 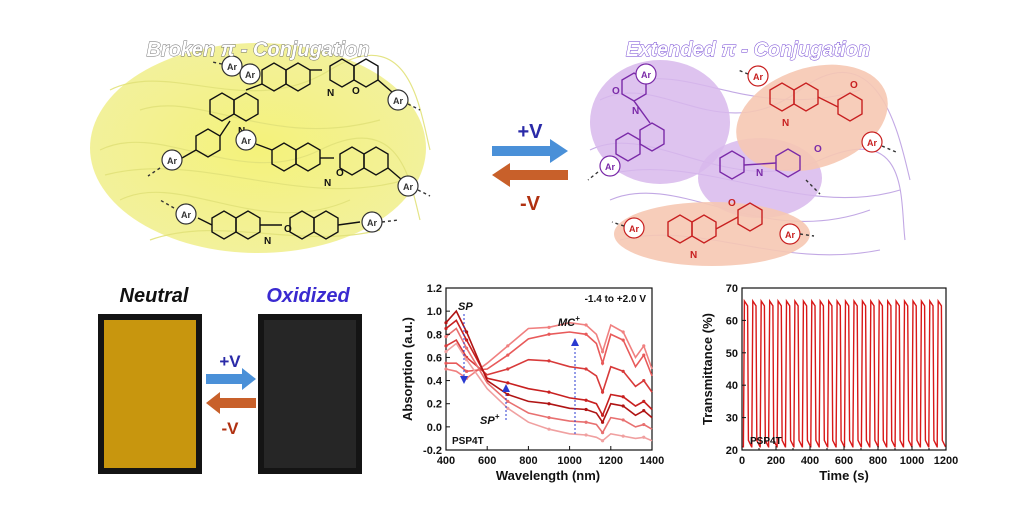 What do you see at coordinates (434, 358) in the screenshot?
I see `absorption-y-tick-label: 0.6` at bounding box center [434, 358].